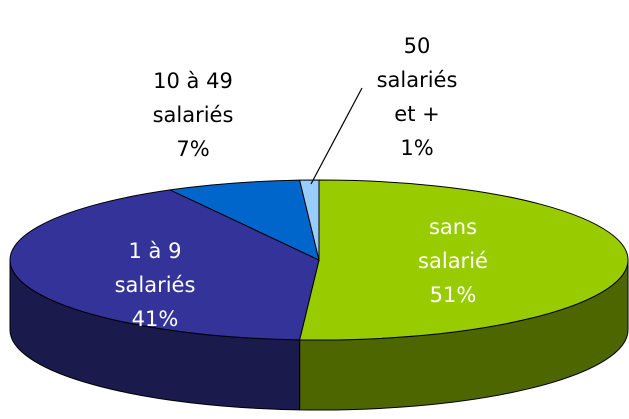  I want to click on slice-label: 10 à 49 salariés 7%, so click(193, 115).